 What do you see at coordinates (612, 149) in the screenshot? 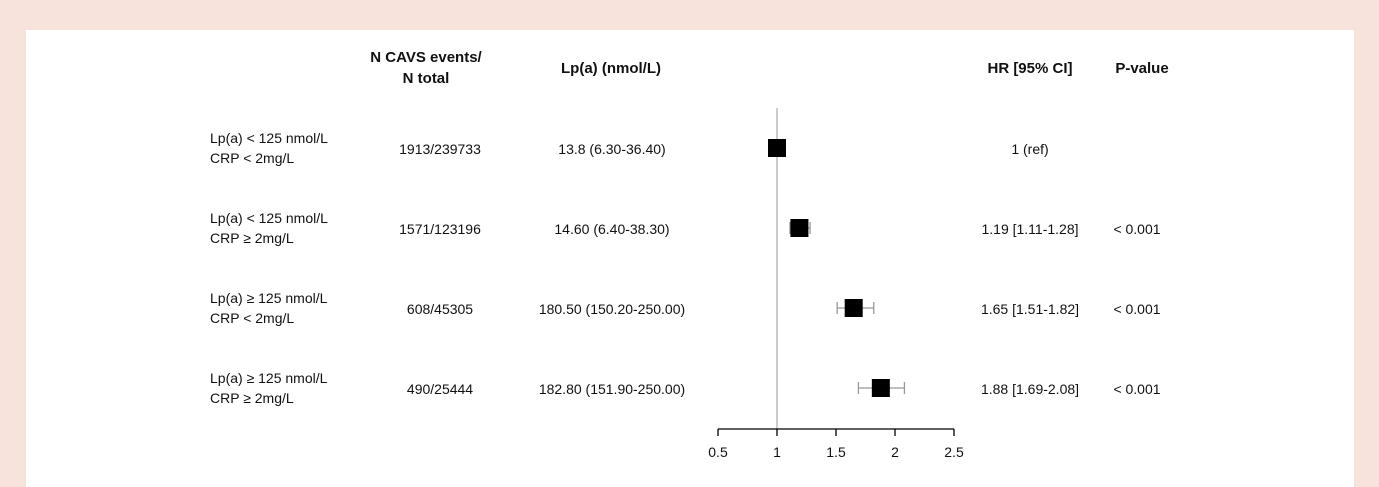
I see `row-lpa: 13.8 (6.30-36.40)` at bounding box center [612, 149].